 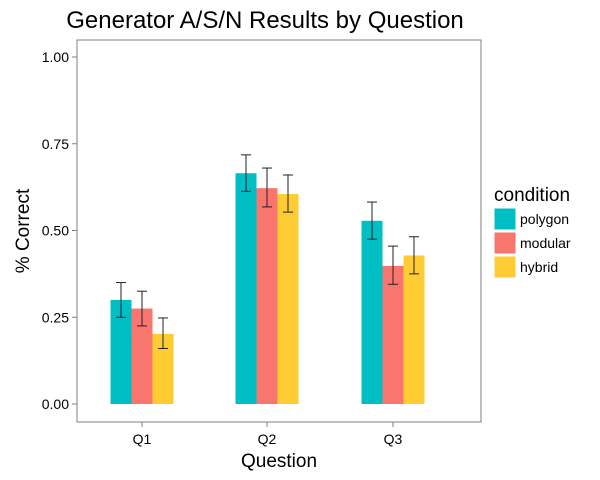 What do you see at coordinates (163, 368) in the screenshot?
I see `bar-hybrid-Q1` at bounding box center [163, 368].